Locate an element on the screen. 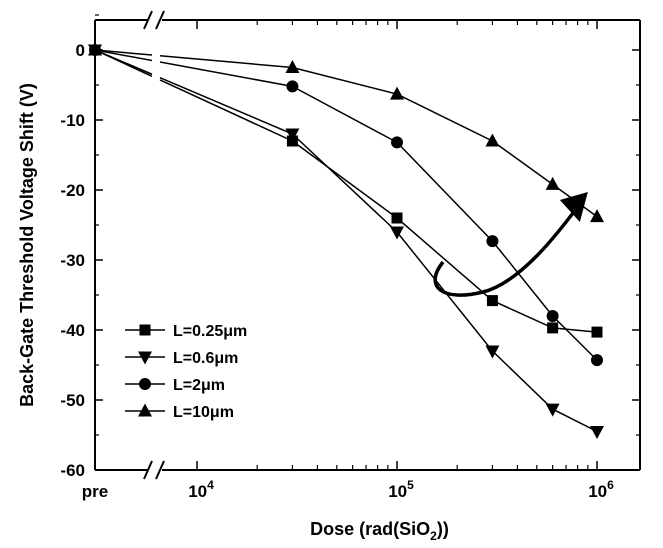 Image resolution: width=663 pixels, height=548 pixels. legend-marker-l-10-m is located at coordinates (145, 410).